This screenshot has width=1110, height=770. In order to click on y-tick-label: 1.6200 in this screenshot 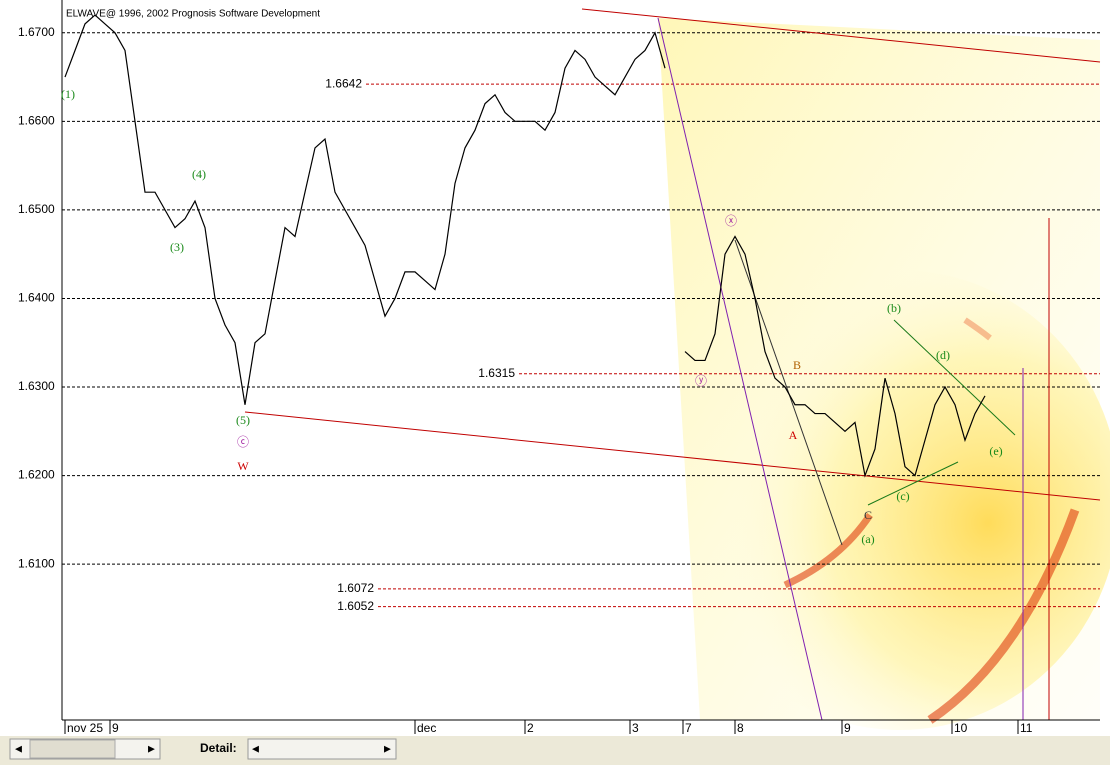, I will do `click(36, 475)`.